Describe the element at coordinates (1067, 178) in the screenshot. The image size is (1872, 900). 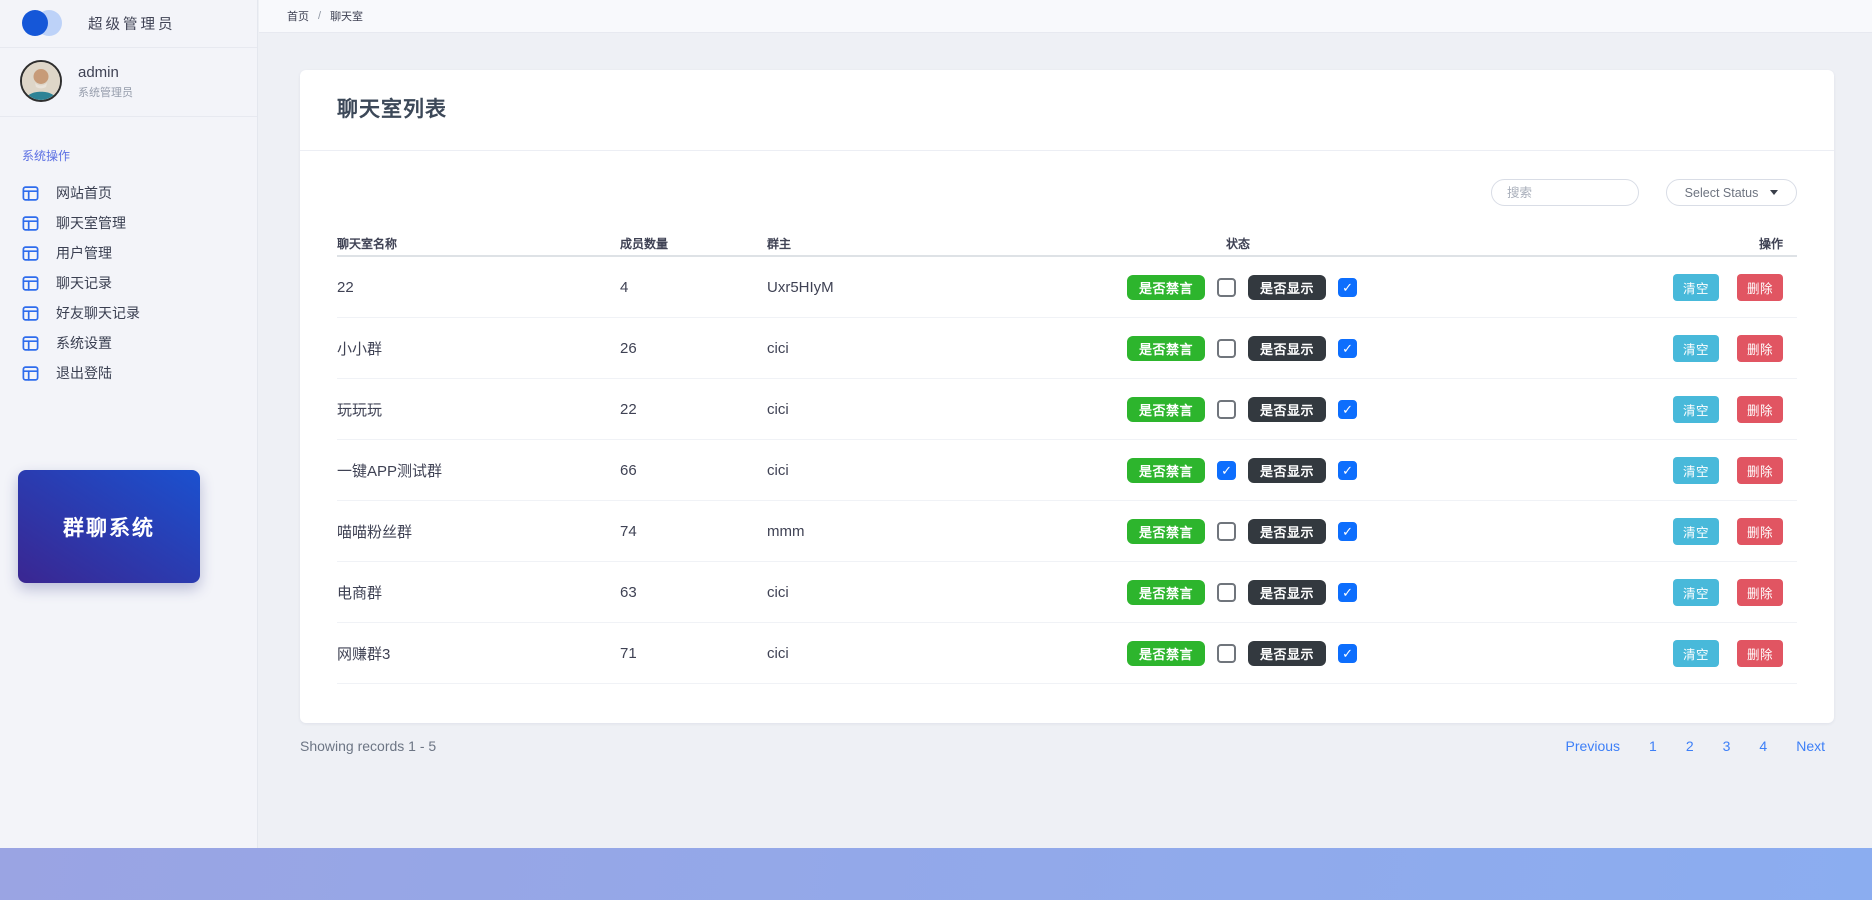
I see `table-toolbar: Select Status` at that location.